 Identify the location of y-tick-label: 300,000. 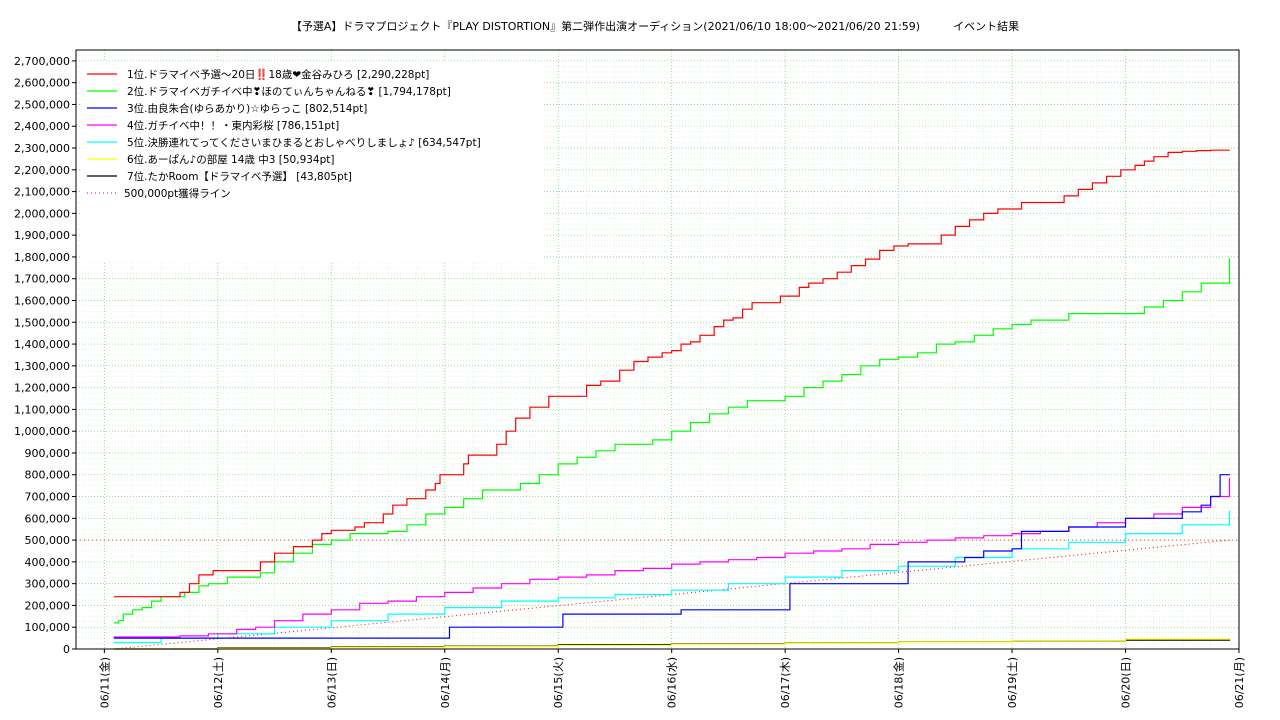
(48, 584).